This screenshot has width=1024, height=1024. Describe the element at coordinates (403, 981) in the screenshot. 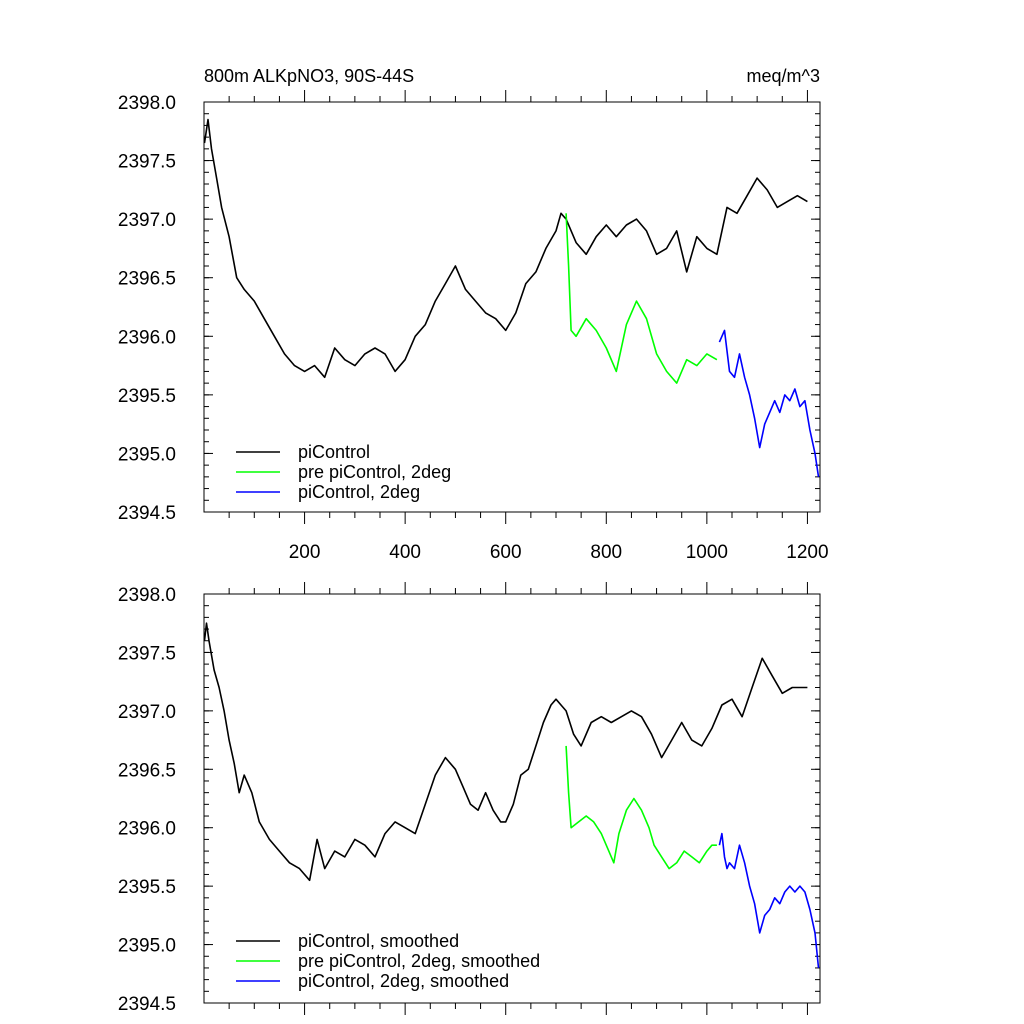

I see `legend-label: piControl, 2deg, smoothed` at that location.